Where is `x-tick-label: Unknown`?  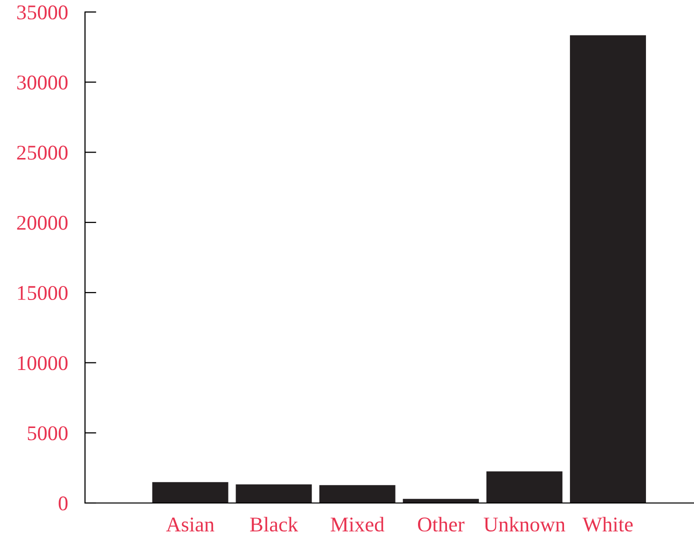
x-tick-label: Unknown is located at coordinates (525, 524).